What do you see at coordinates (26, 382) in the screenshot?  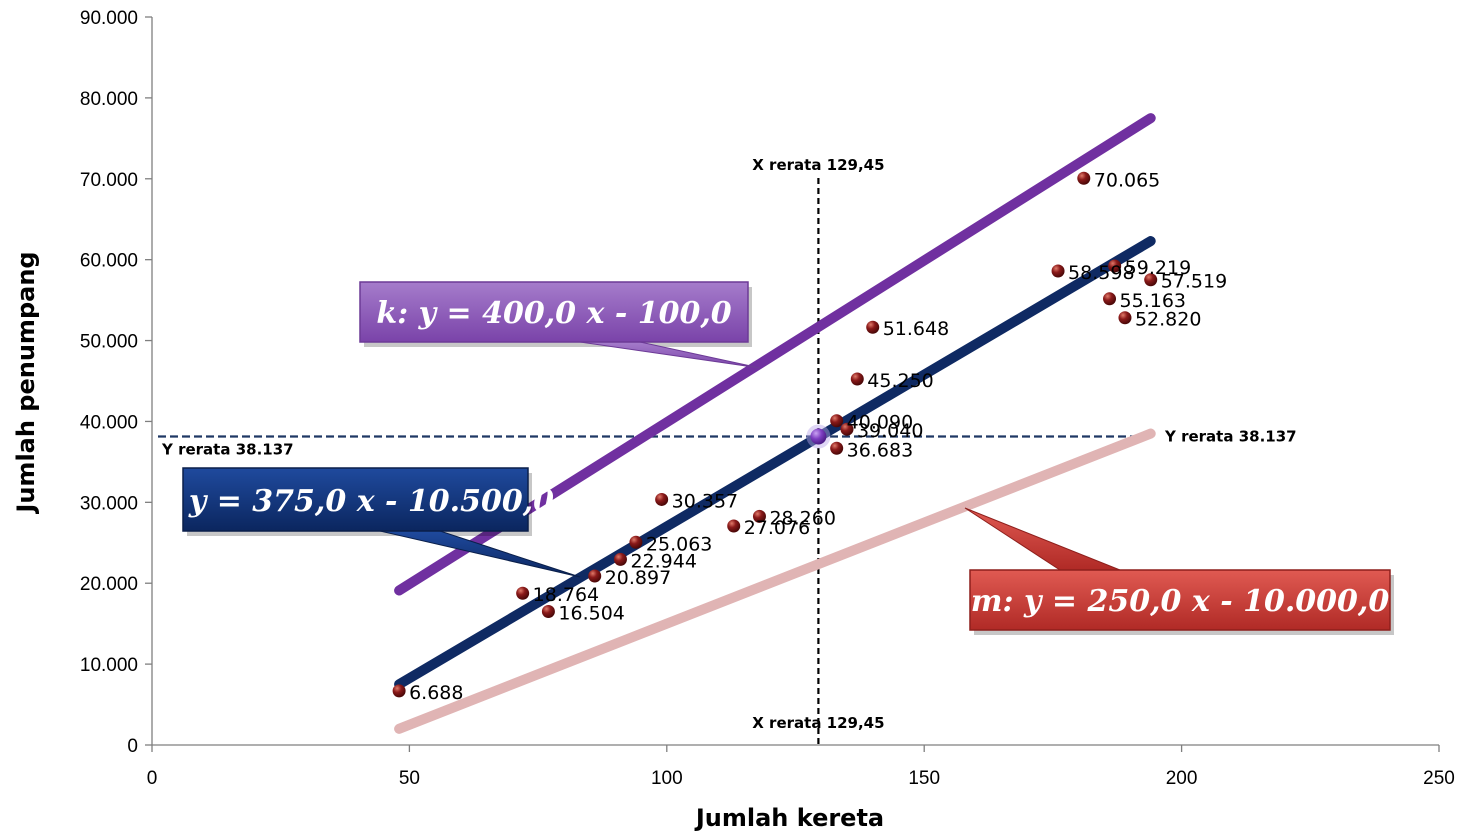 I see `y-axis-title: Jumlah penumpang` at bounding box center [26, 382].